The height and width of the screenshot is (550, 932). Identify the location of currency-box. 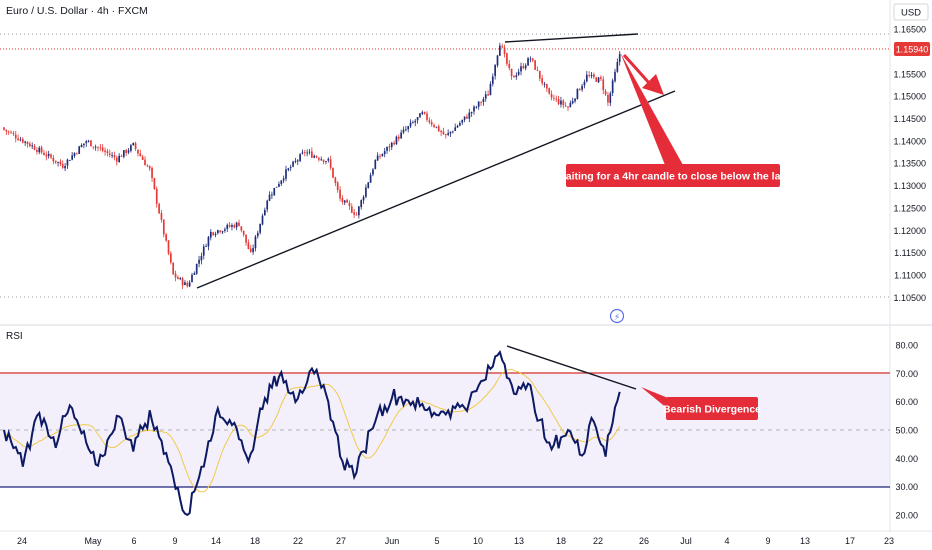
(911, 12).